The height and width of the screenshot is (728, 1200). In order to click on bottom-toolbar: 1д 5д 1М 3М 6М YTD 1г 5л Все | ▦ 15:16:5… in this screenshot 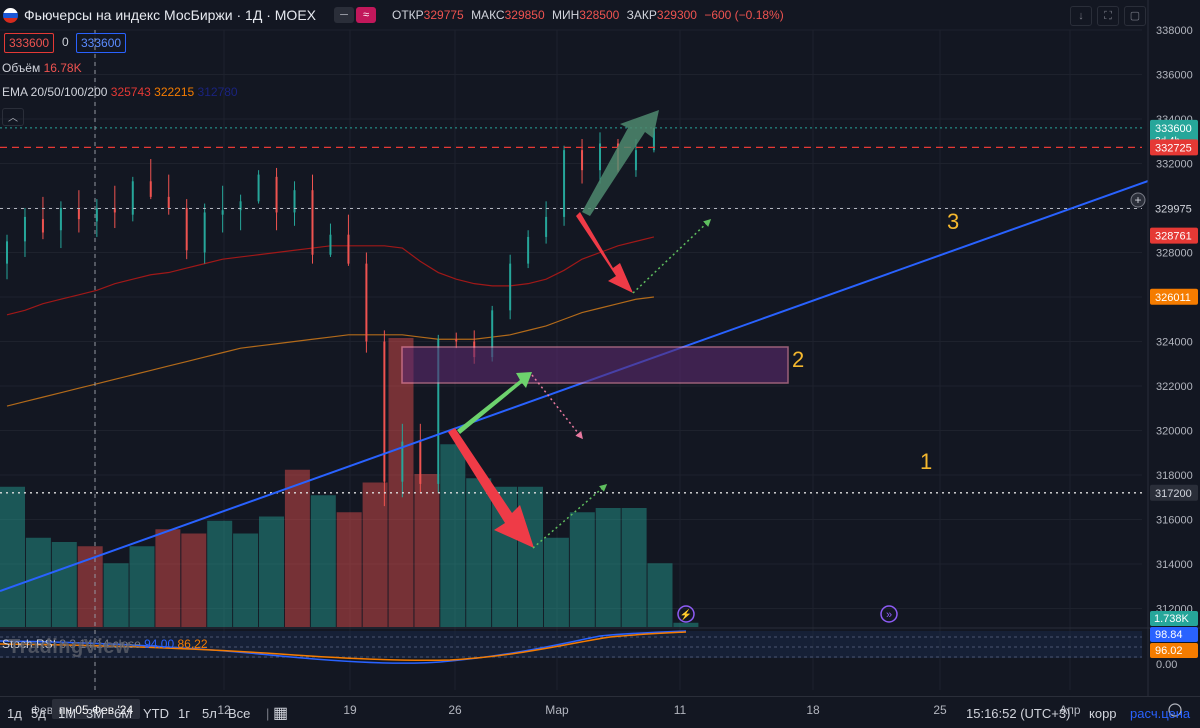, I will do `click(600, 712)`.